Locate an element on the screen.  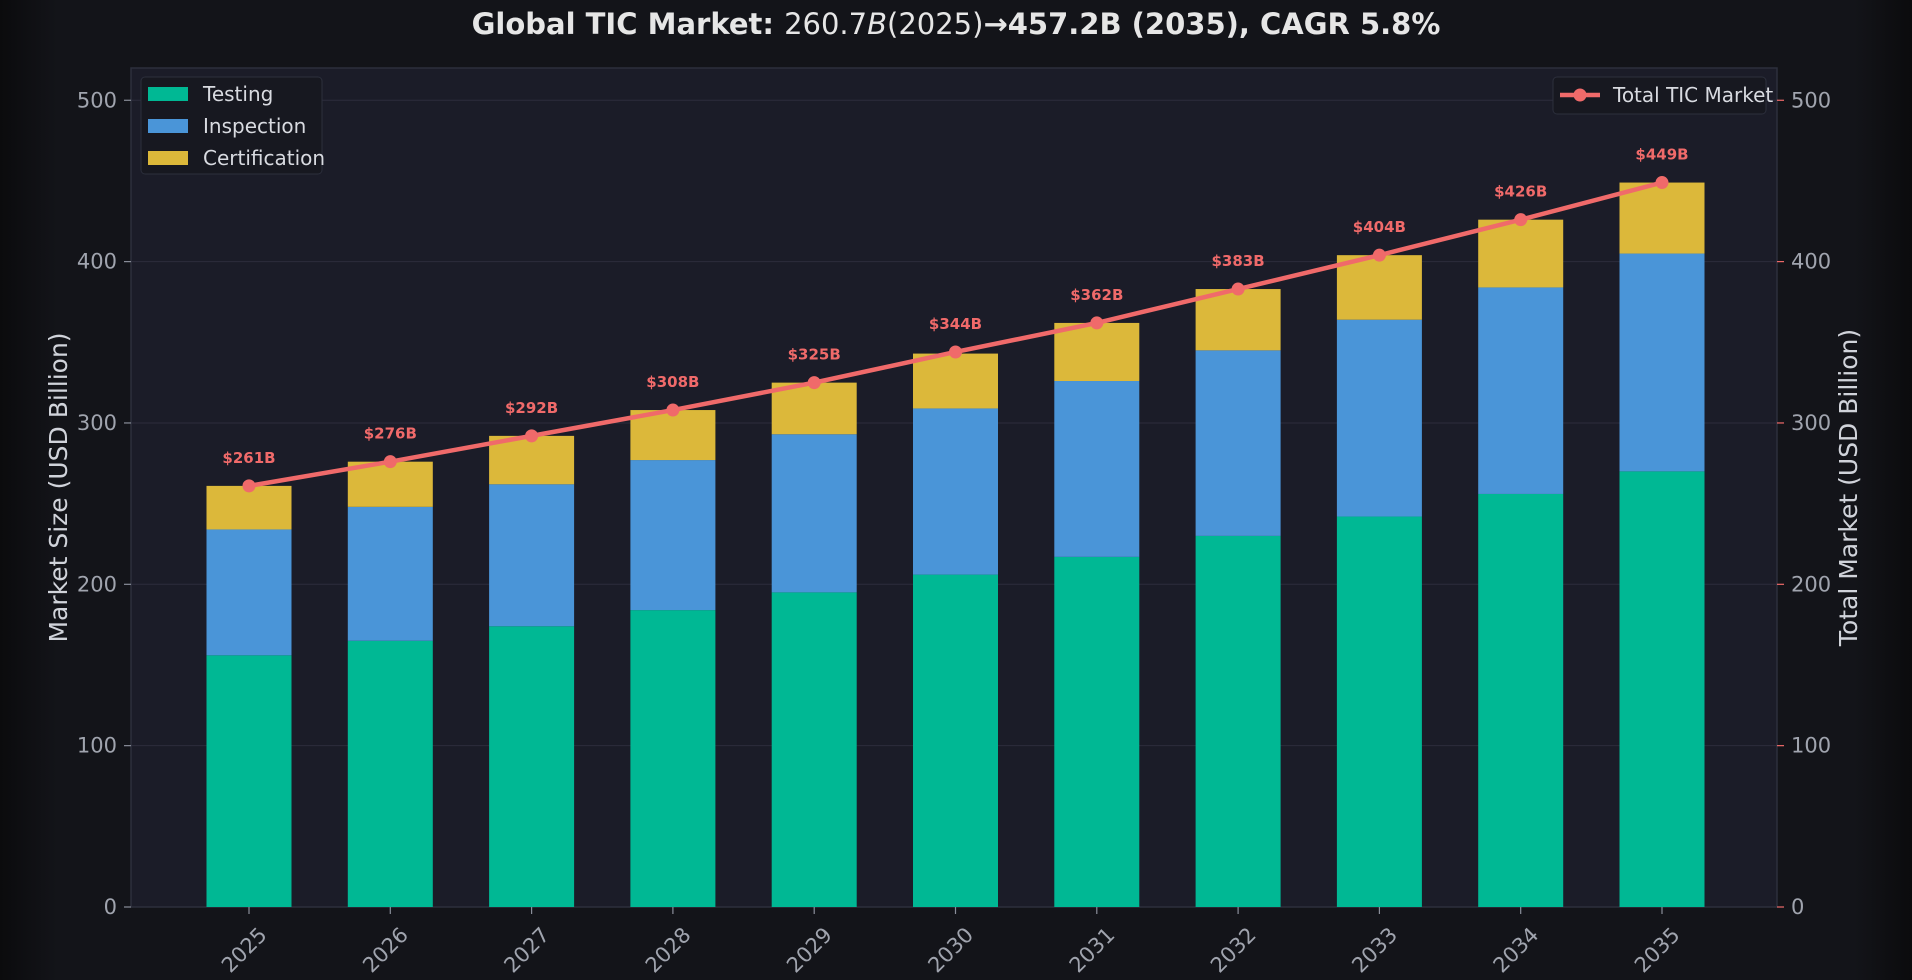
bar-certification-2031 is located at coordinates (1097, 352).